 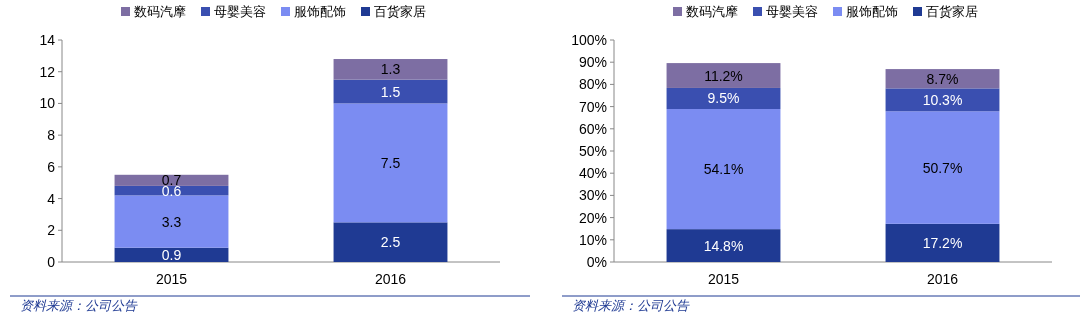 I want to click on y-tick-label: 40%, so click(x=592, y=173).